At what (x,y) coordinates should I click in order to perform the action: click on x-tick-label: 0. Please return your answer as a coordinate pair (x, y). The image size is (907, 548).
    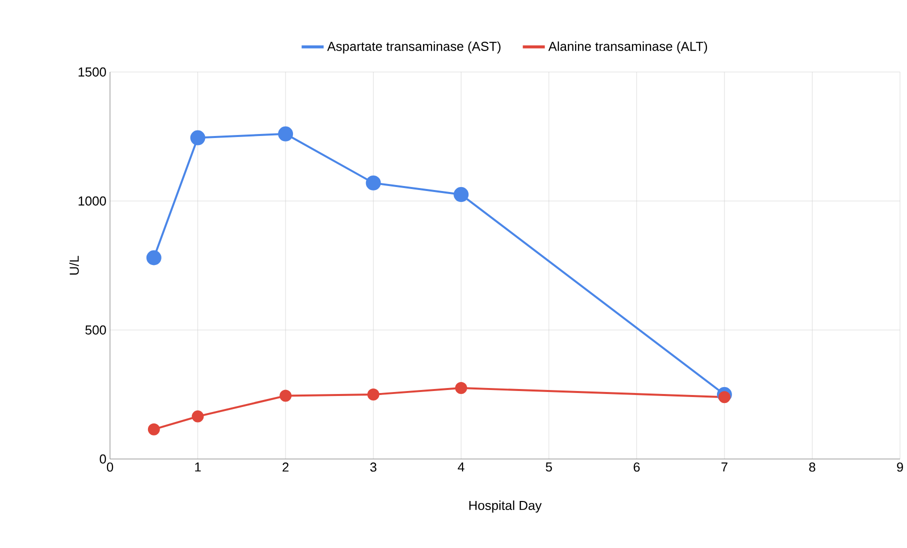
    Looking at the image, I should click on (110, 467).